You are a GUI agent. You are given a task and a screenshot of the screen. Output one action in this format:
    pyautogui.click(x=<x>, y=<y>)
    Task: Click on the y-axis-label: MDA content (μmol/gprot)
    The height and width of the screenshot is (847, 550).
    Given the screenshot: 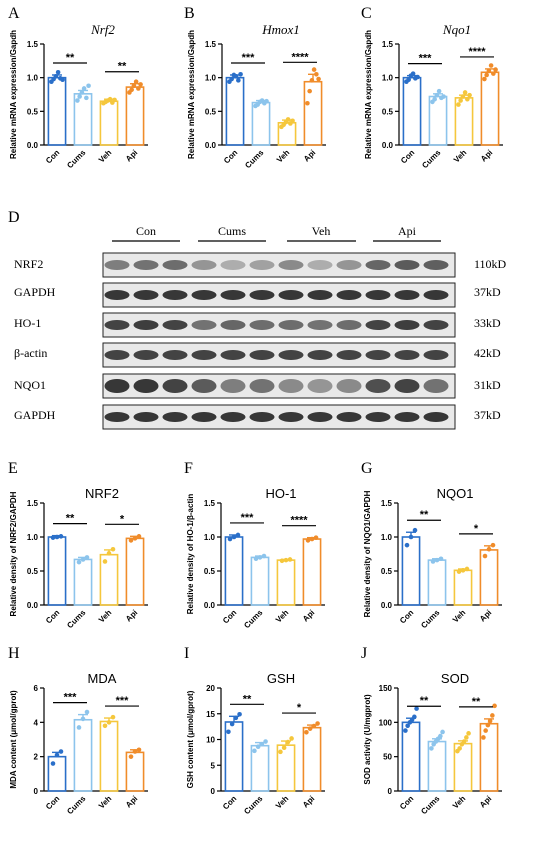 What is the action you would take?
    pyautogui.click(x=13, y=739)
    